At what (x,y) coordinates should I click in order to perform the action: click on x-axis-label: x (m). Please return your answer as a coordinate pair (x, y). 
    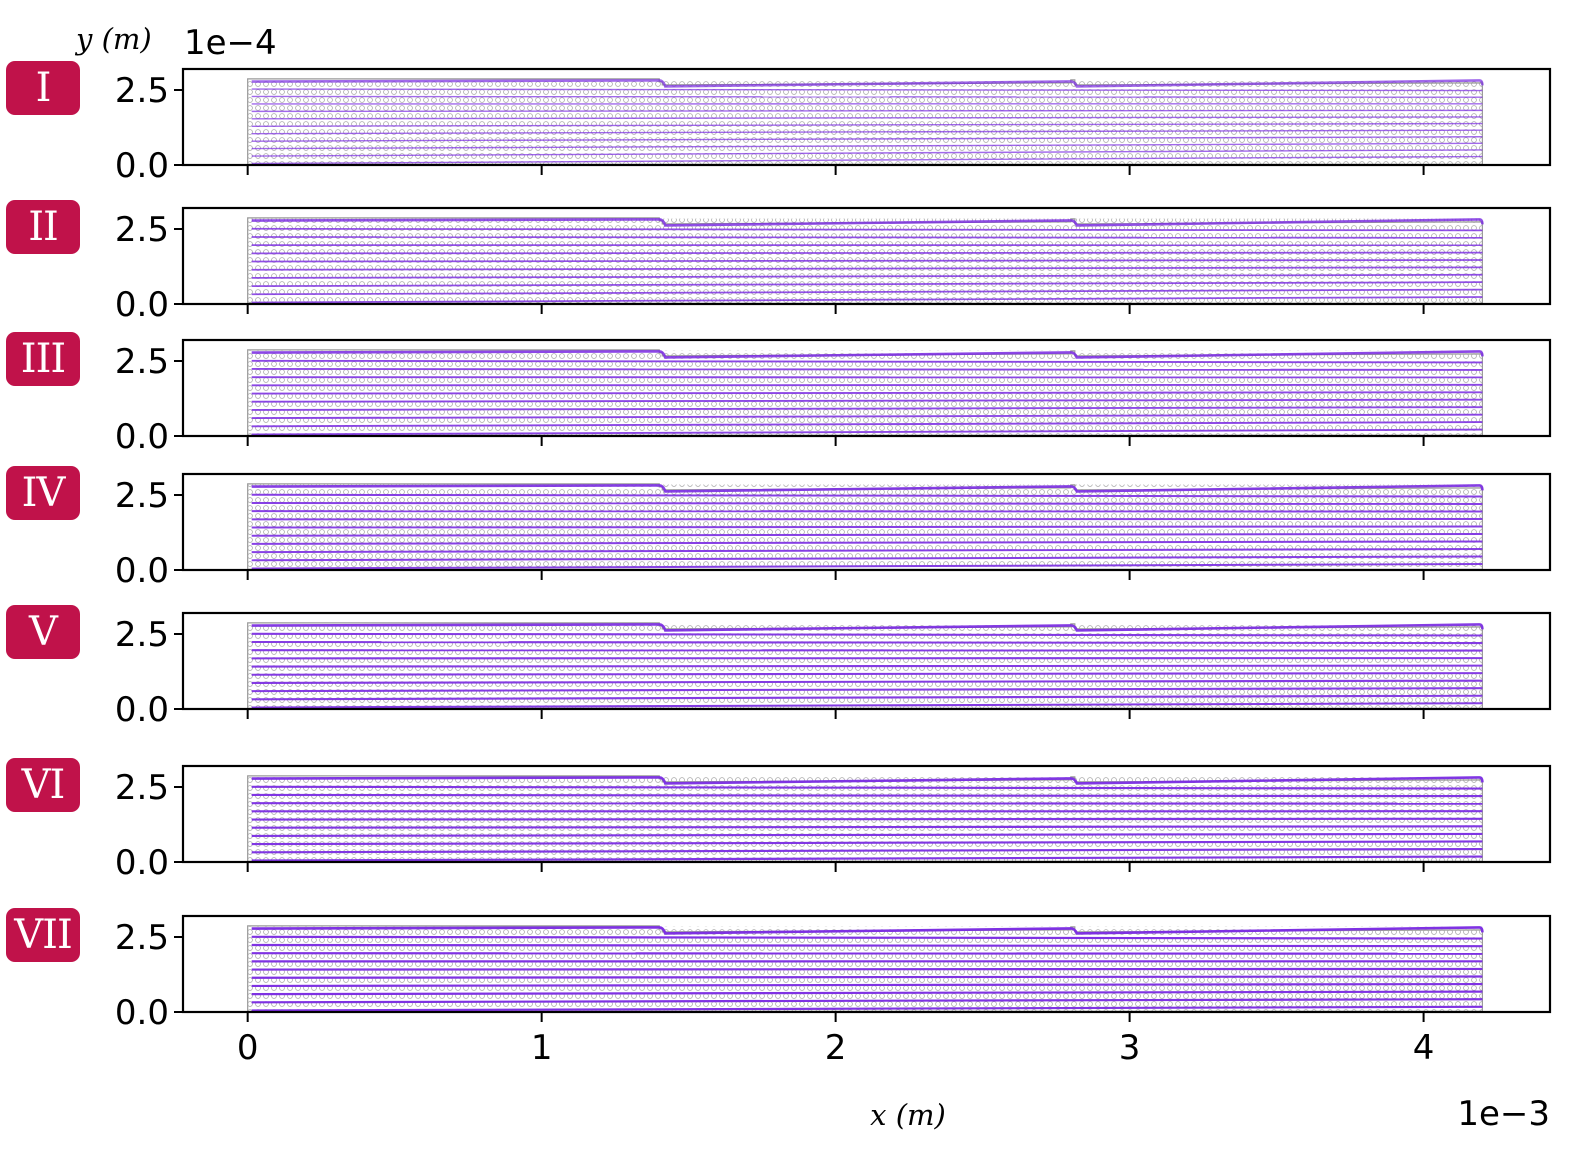
    Looking at the image, I should click on (908, 1115).